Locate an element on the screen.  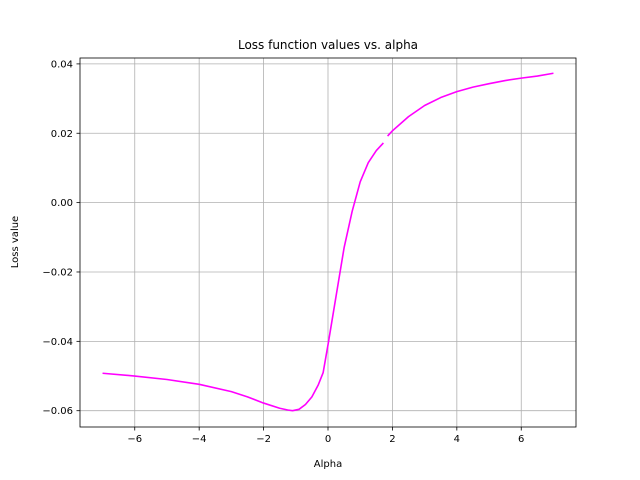
x-tick-label: 0 is located at coordinates (328, 439).